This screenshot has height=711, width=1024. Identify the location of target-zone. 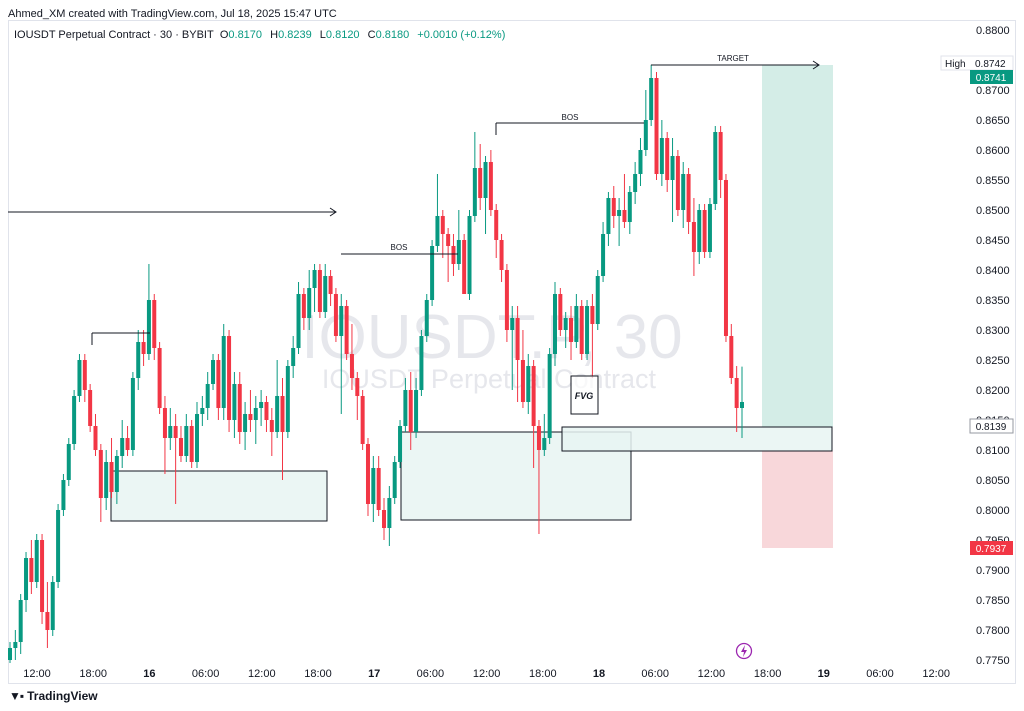
(797, 246).